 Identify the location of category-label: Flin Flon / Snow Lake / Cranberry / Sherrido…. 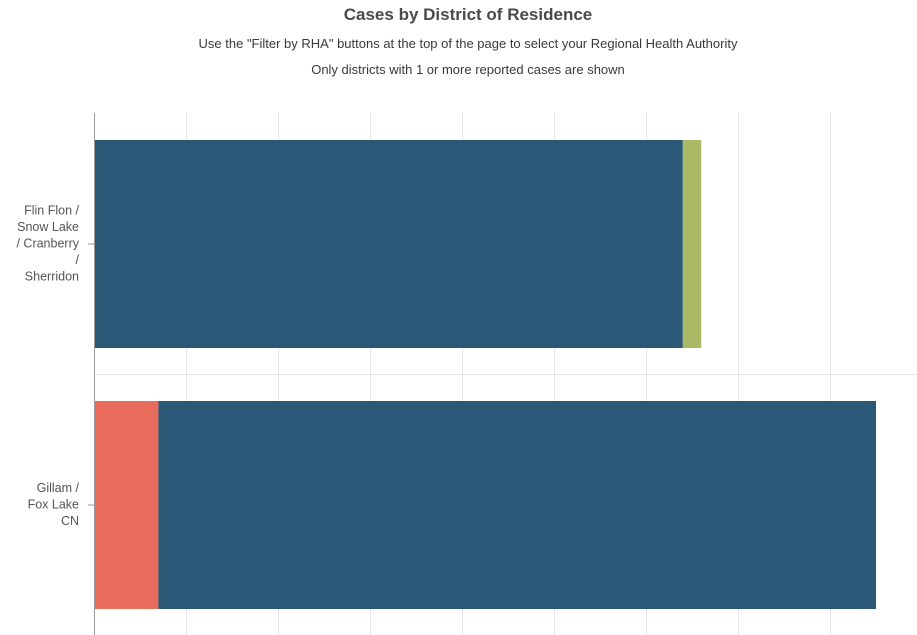
(47, 244).